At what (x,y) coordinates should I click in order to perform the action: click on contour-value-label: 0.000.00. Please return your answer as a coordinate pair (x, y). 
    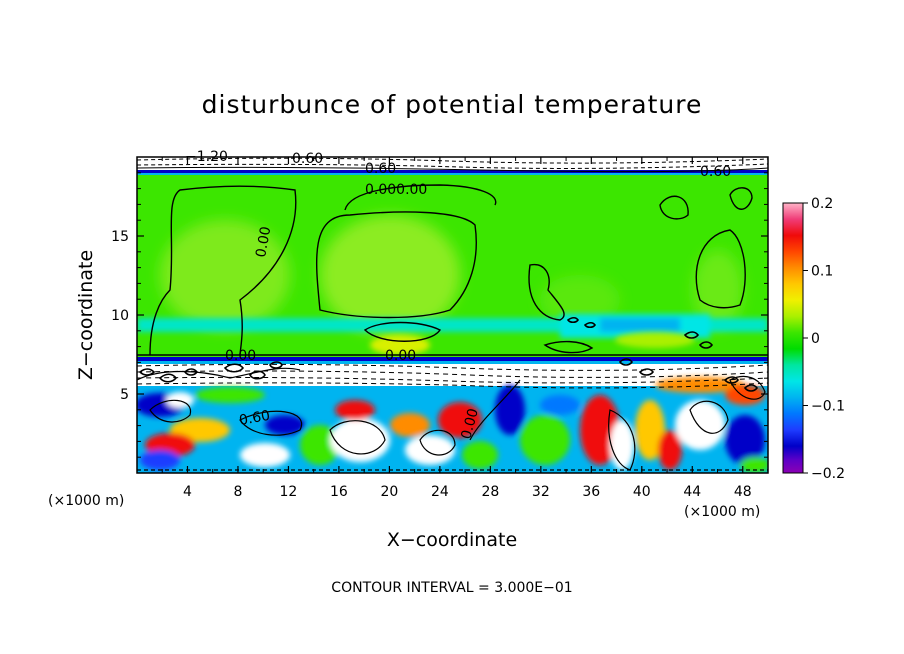
    Looking at the image, I should click on (396, 190).